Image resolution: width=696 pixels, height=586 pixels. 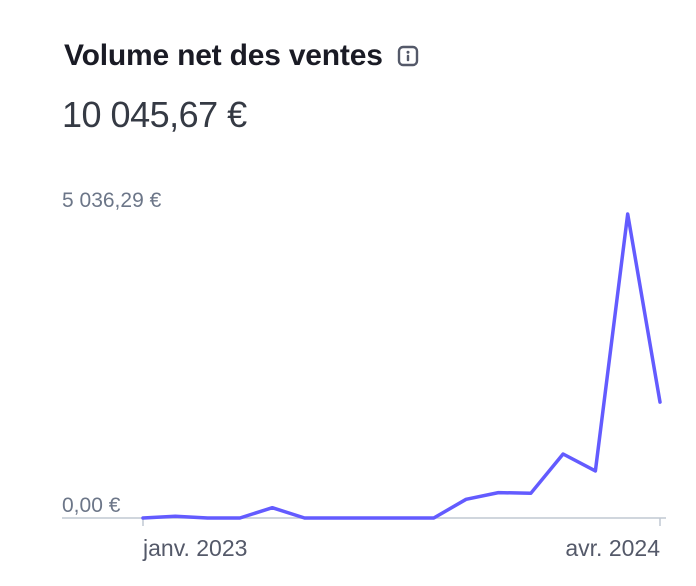 I want to click on net-volume-total: 10 045,67 €, so click(x=154, y=114).